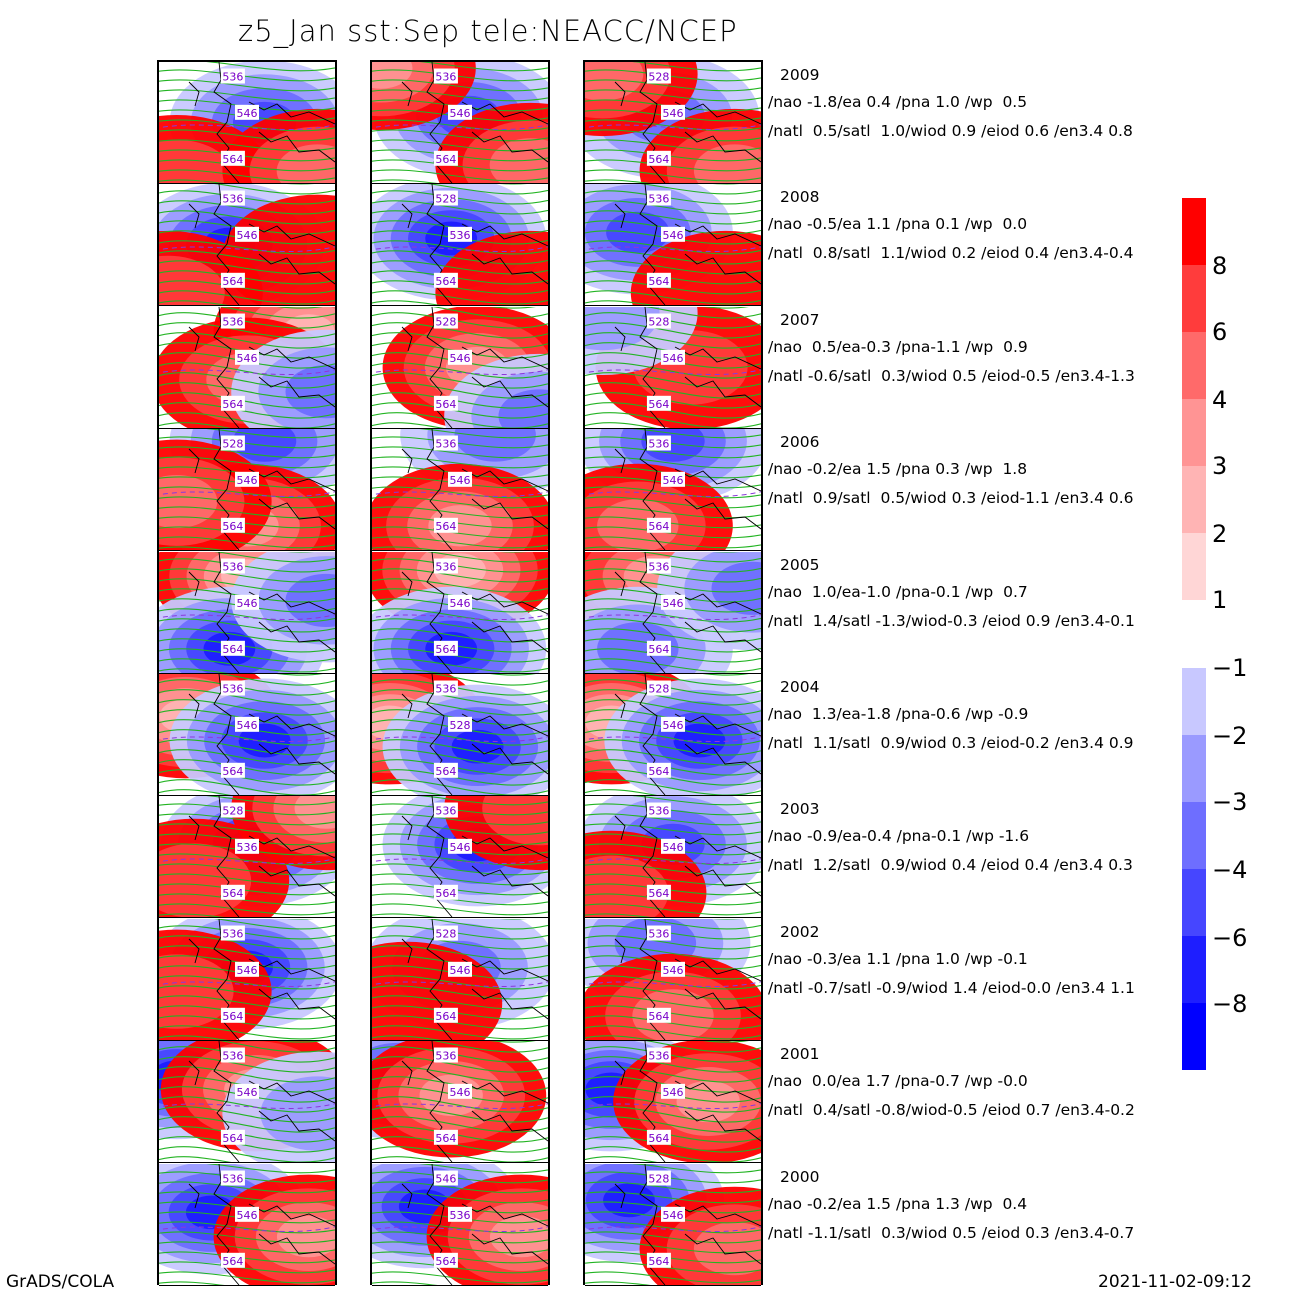 The height and width of the screenshot is (1300, 1300). I want to click on teleconnection-indices: /nao 1.3/ea-1.8 /pna-0.6 /wp -0.9, so click(898, 714).